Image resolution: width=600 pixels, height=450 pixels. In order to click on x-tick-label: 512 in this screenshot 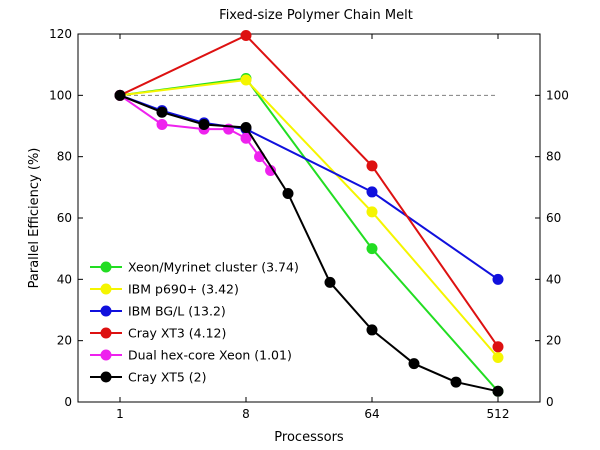, I will do `click(498, 414)`.